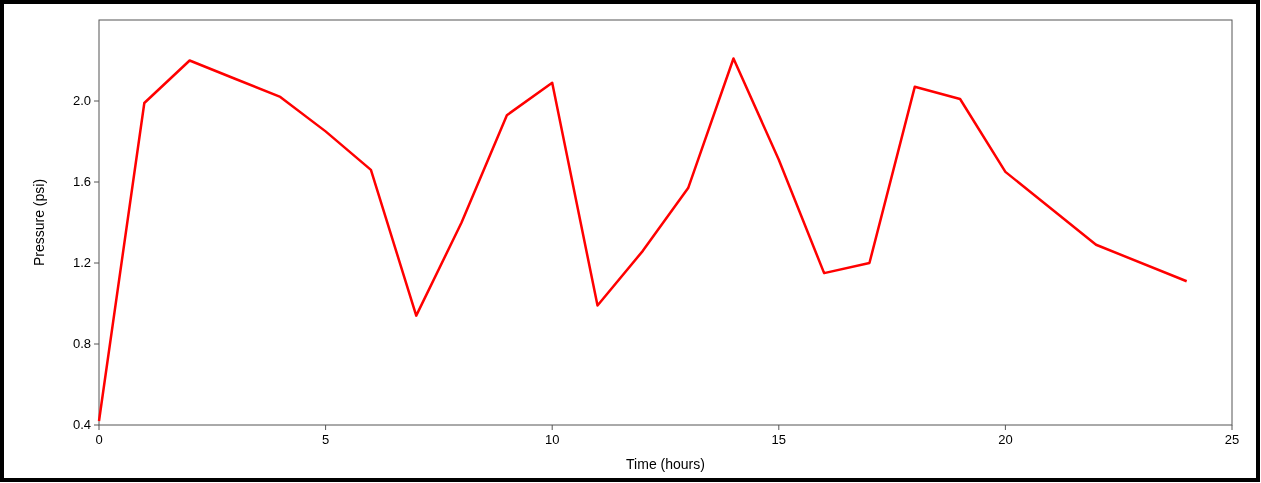 This screenshot has height=483, width=1261. What do you see at coordinates (325, 439) in the screenshot?
I see `x-tick-label: 5` at bounding box center [325, 439].